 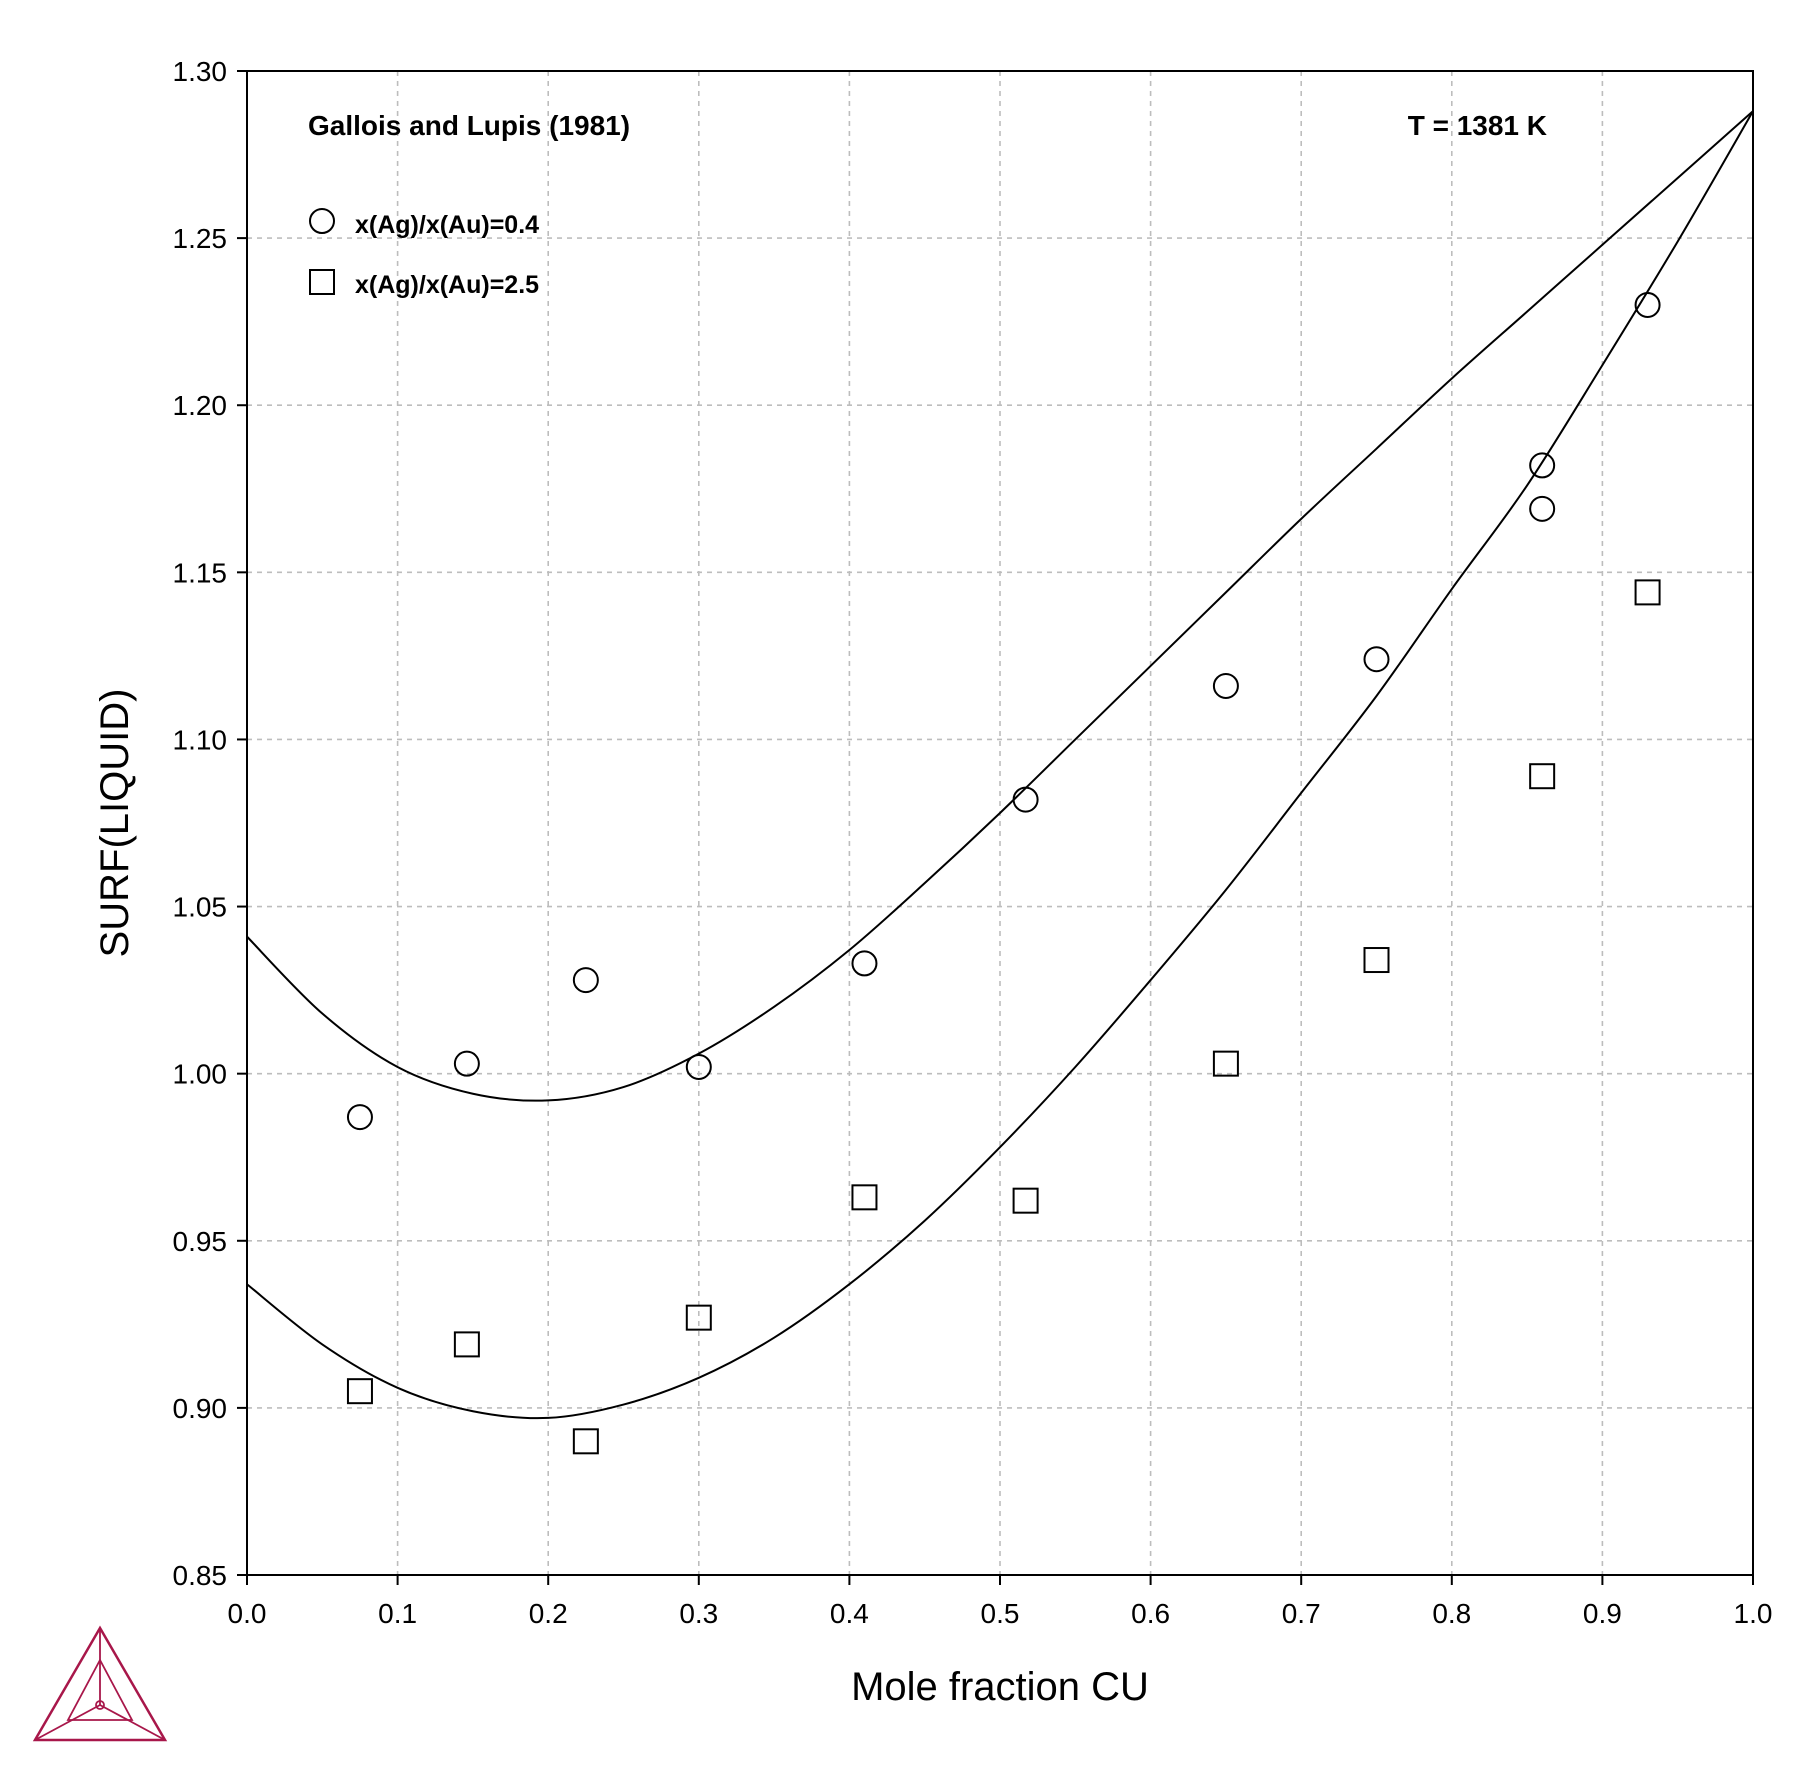 I want to click on x-tick-label: 0.2, so click(x=548, y=1613).